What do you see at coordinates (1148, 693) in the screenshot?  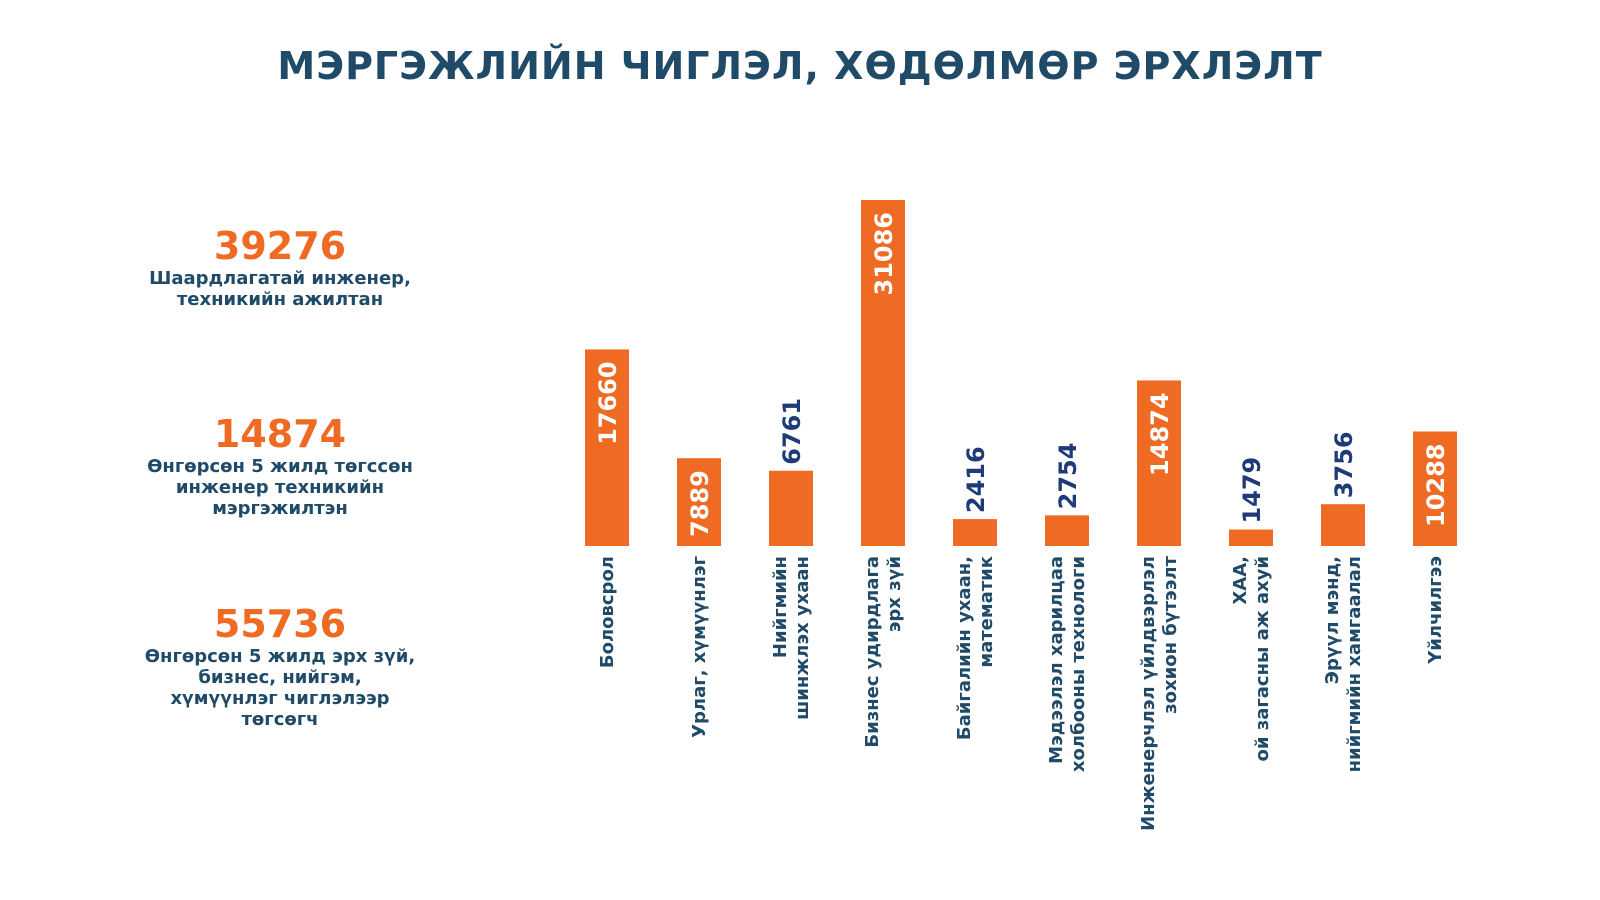 I see `category-label: Инженерчлэл үйлдвэрлэл` at bounding box center [1148, 693].